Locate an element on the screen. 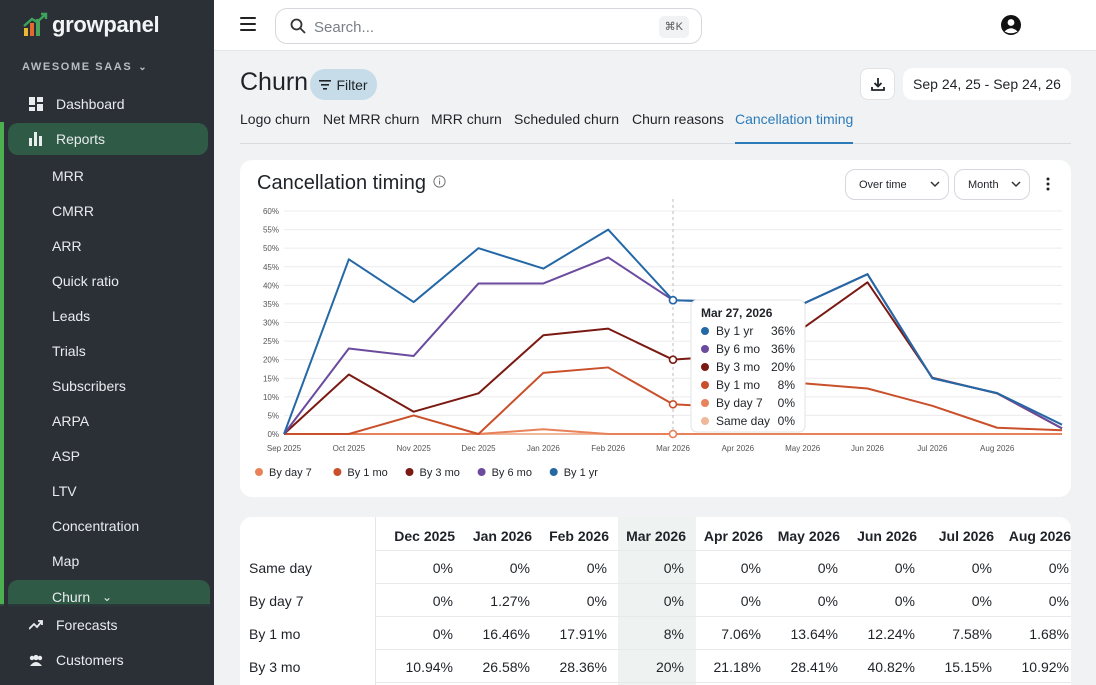  tooltip-label: By 6 mo is located at coordinates (738, 349).